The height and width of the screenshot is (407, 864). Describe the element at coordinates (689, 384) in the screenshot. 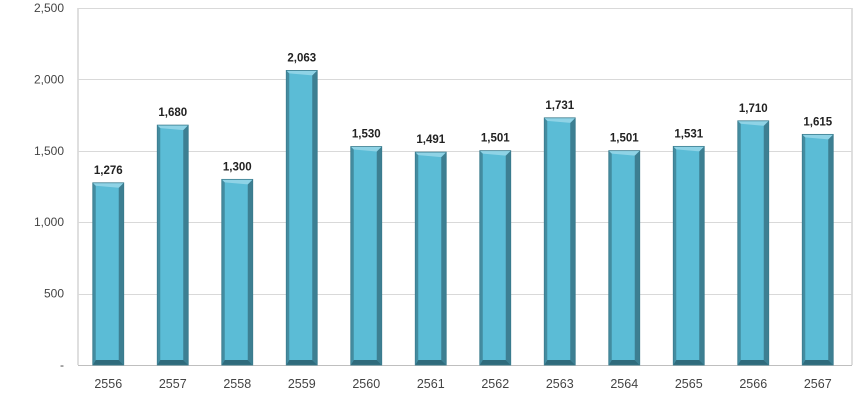

I see `x-tick-label: 2565` at that location.